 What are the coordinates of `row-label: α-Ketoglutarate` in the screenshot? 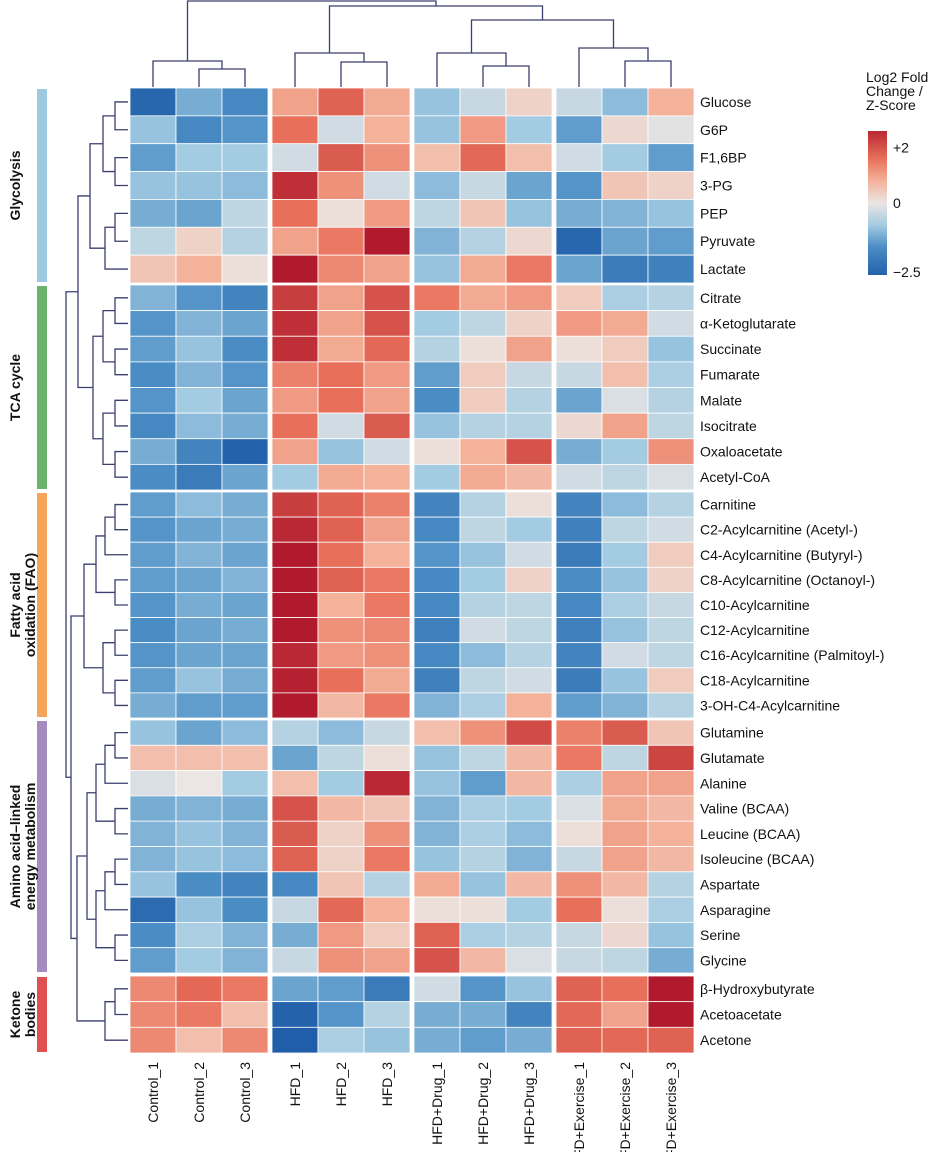 It's located at (748, 323).